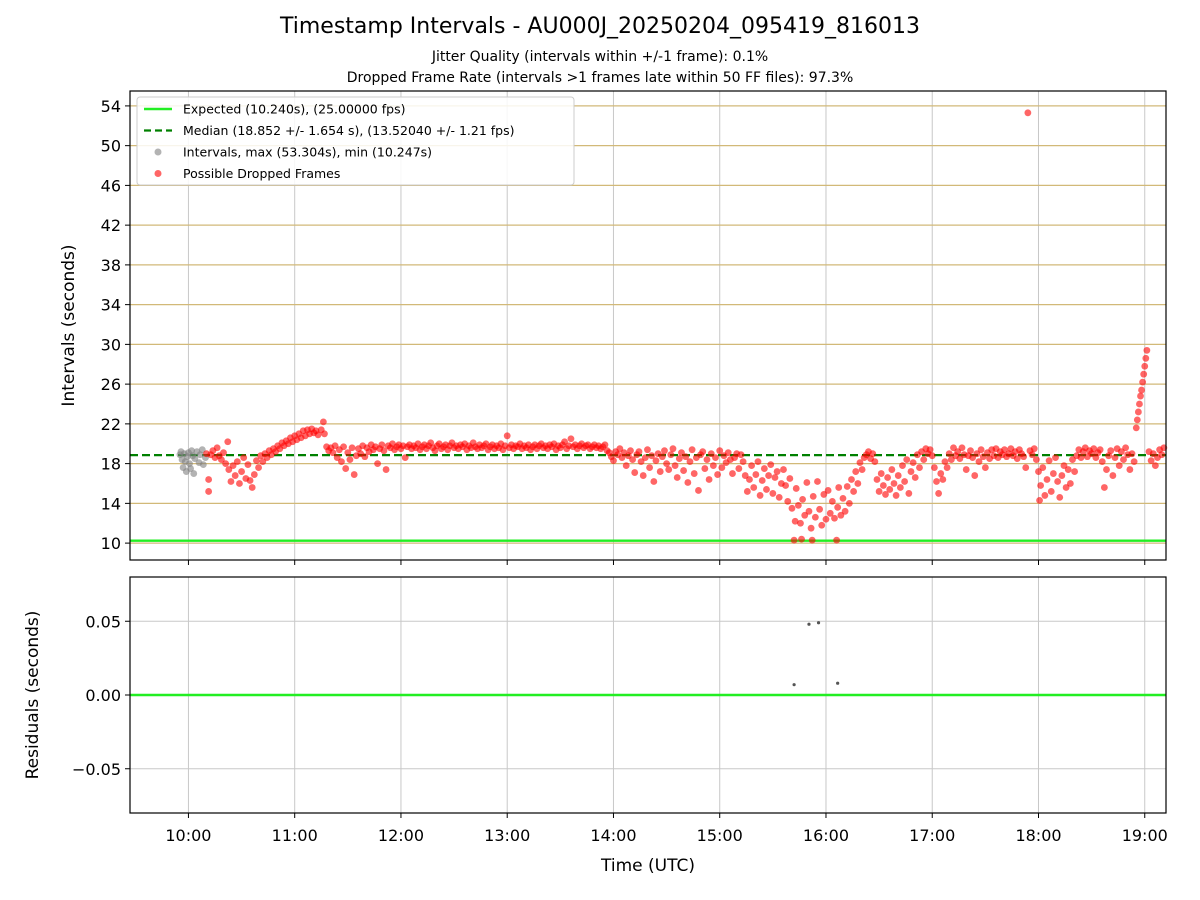 This screenshot has height=900, width=1200. I want to click on y-tick-label: 30, so click(111, 344).